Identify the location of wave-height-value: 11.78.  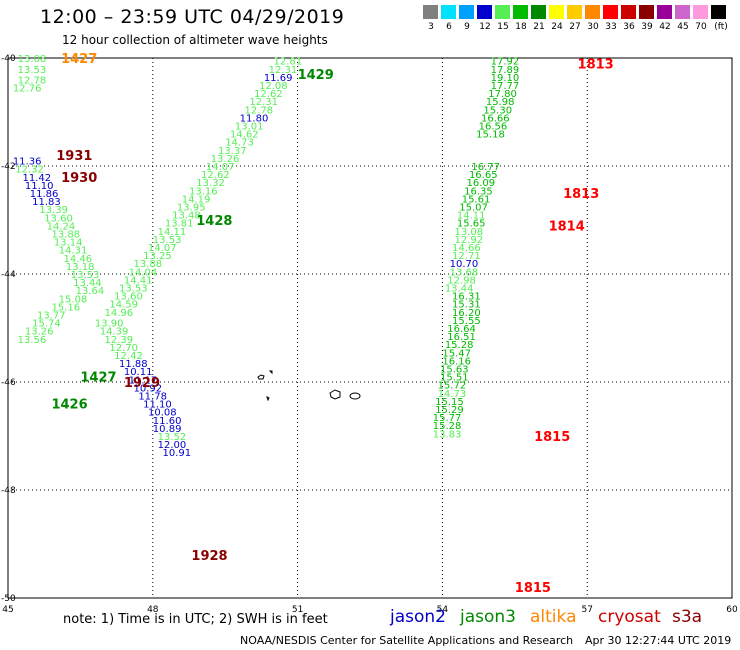
(152, 397).